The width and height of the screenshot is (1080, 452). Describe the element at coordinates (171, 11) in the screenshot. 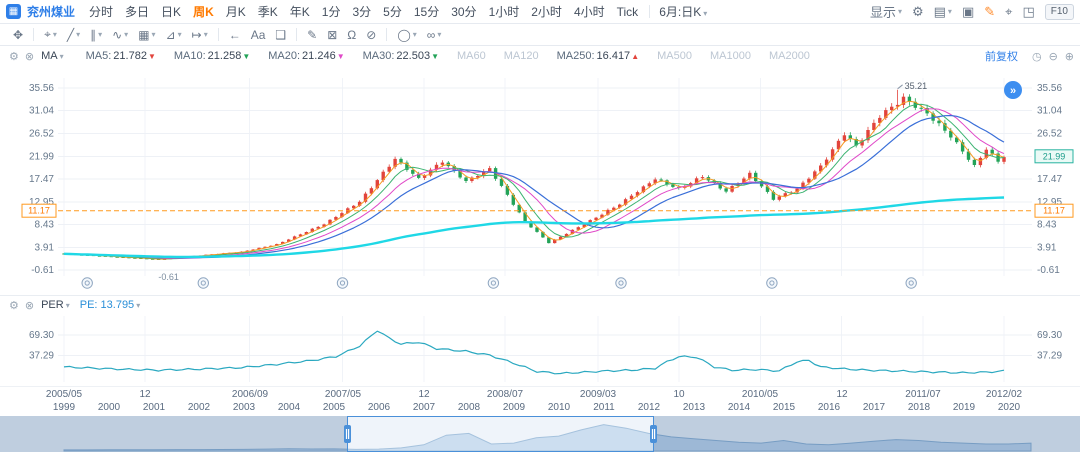

I see `timeframe-tab-2: 日K` at that location.